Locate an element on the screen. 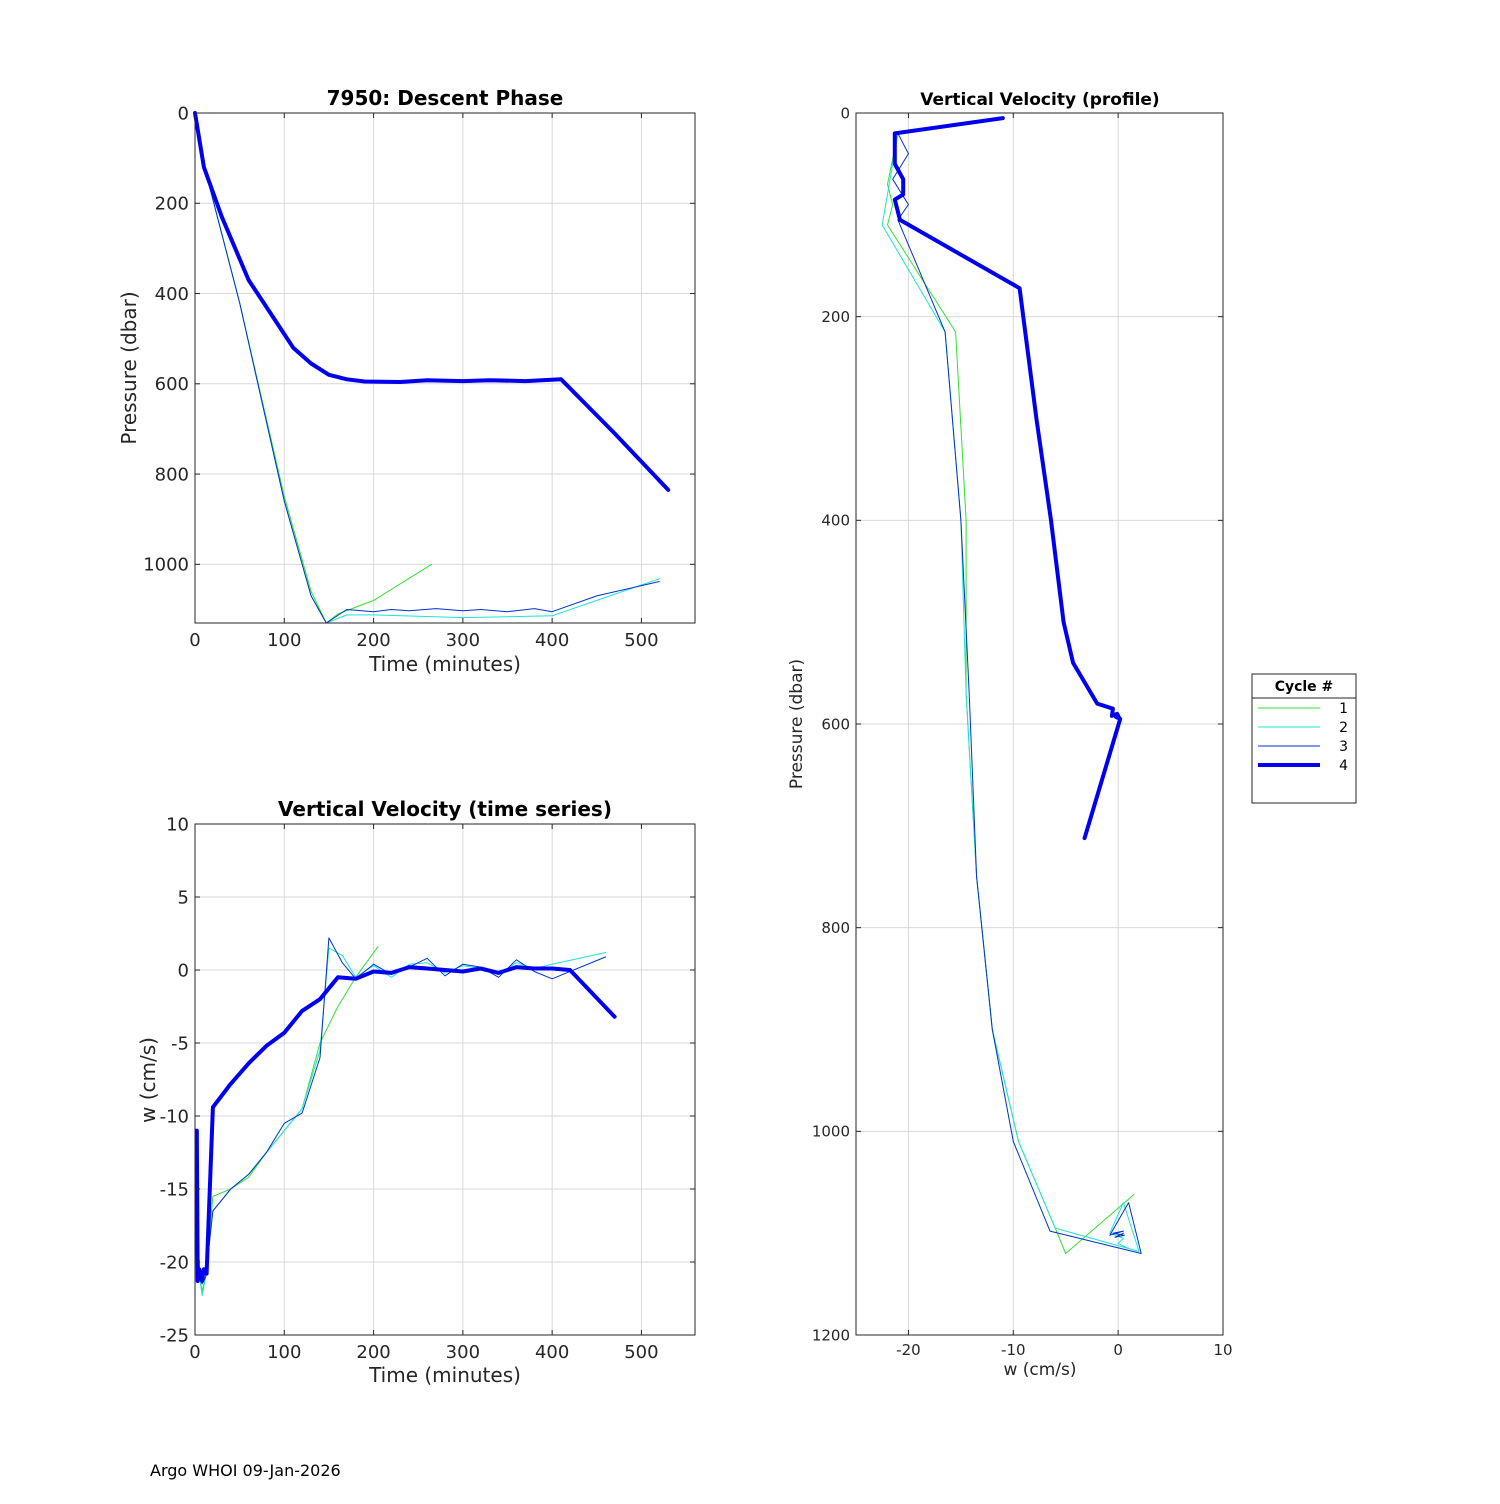 The height and width of the screenshot is (1504, 1500). legend-label-cycle-2: 2 is located at coordinates (1343, 728).